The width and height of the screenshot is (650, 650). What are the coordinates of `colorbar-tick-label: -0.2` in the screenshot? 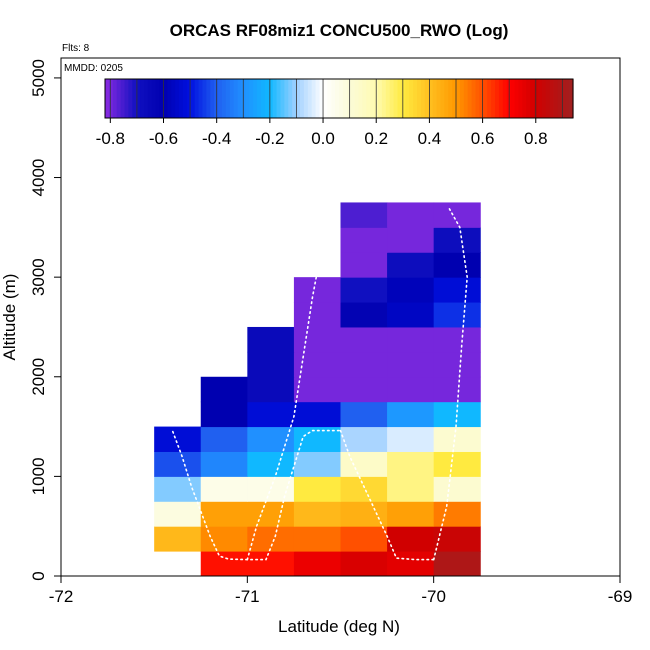 It's located at (269, 138).